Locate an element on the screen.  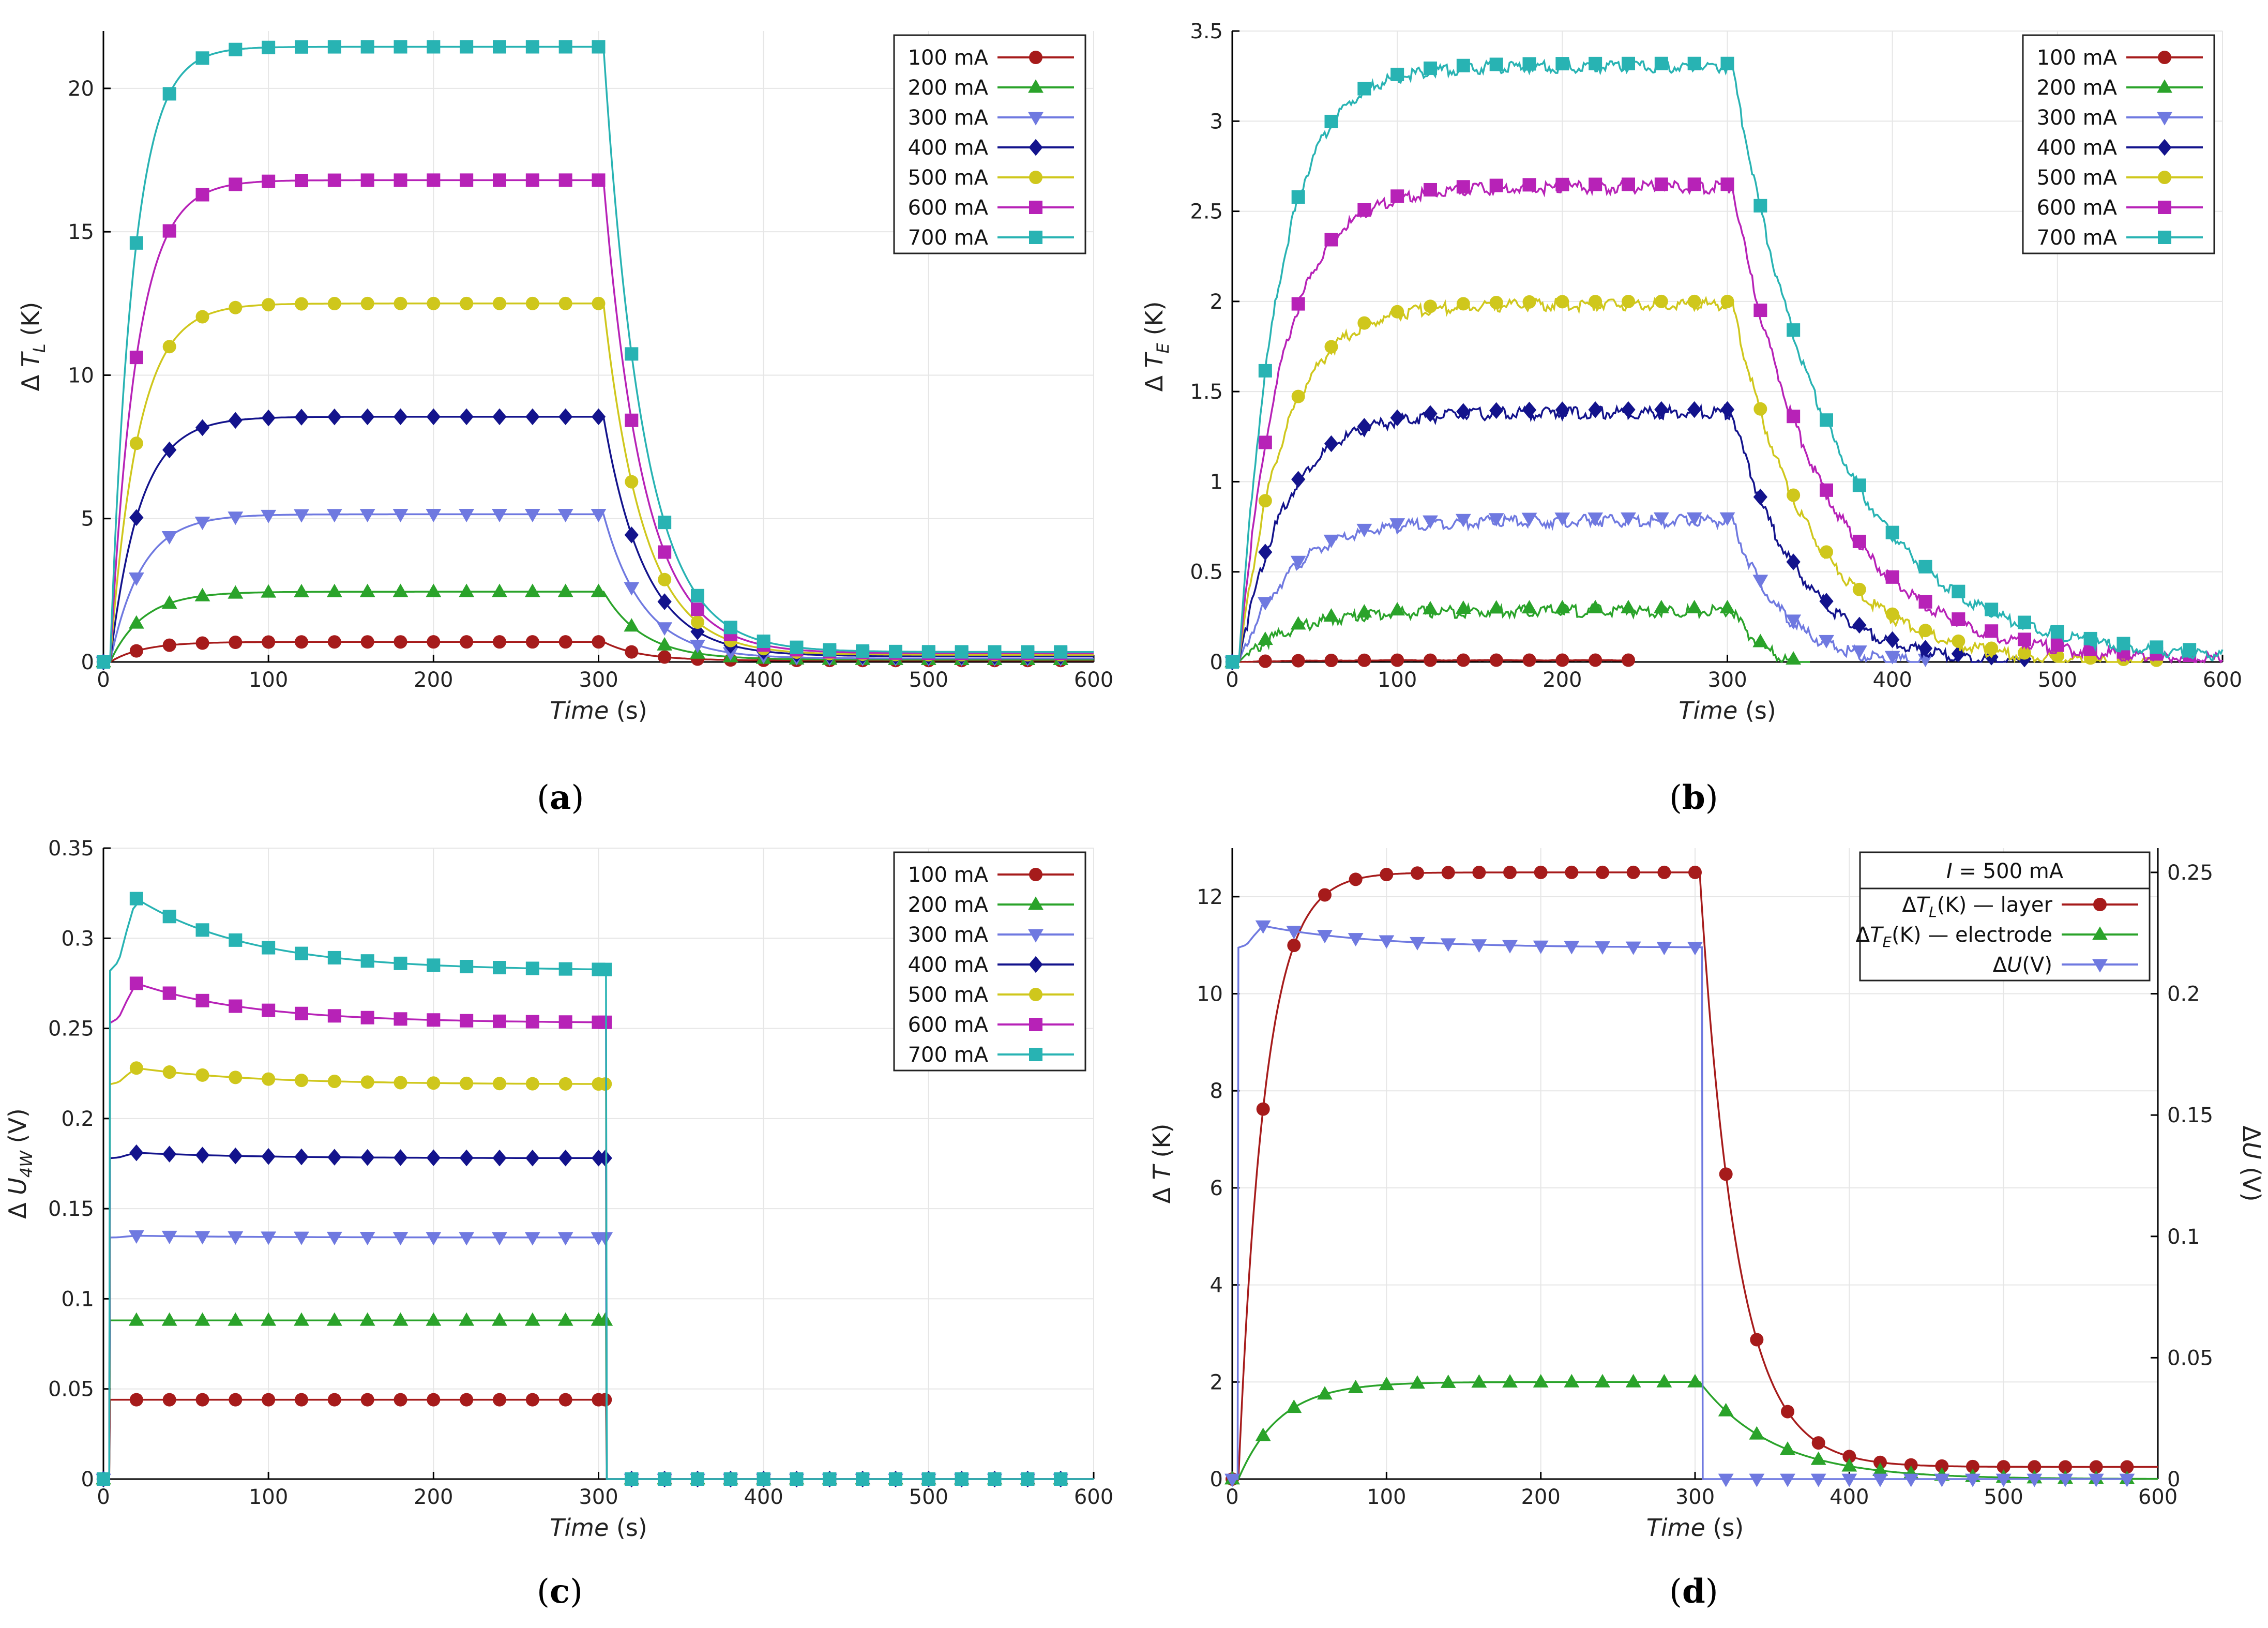
y-tick-label: 0 is located at coordinates (1216, 1479).